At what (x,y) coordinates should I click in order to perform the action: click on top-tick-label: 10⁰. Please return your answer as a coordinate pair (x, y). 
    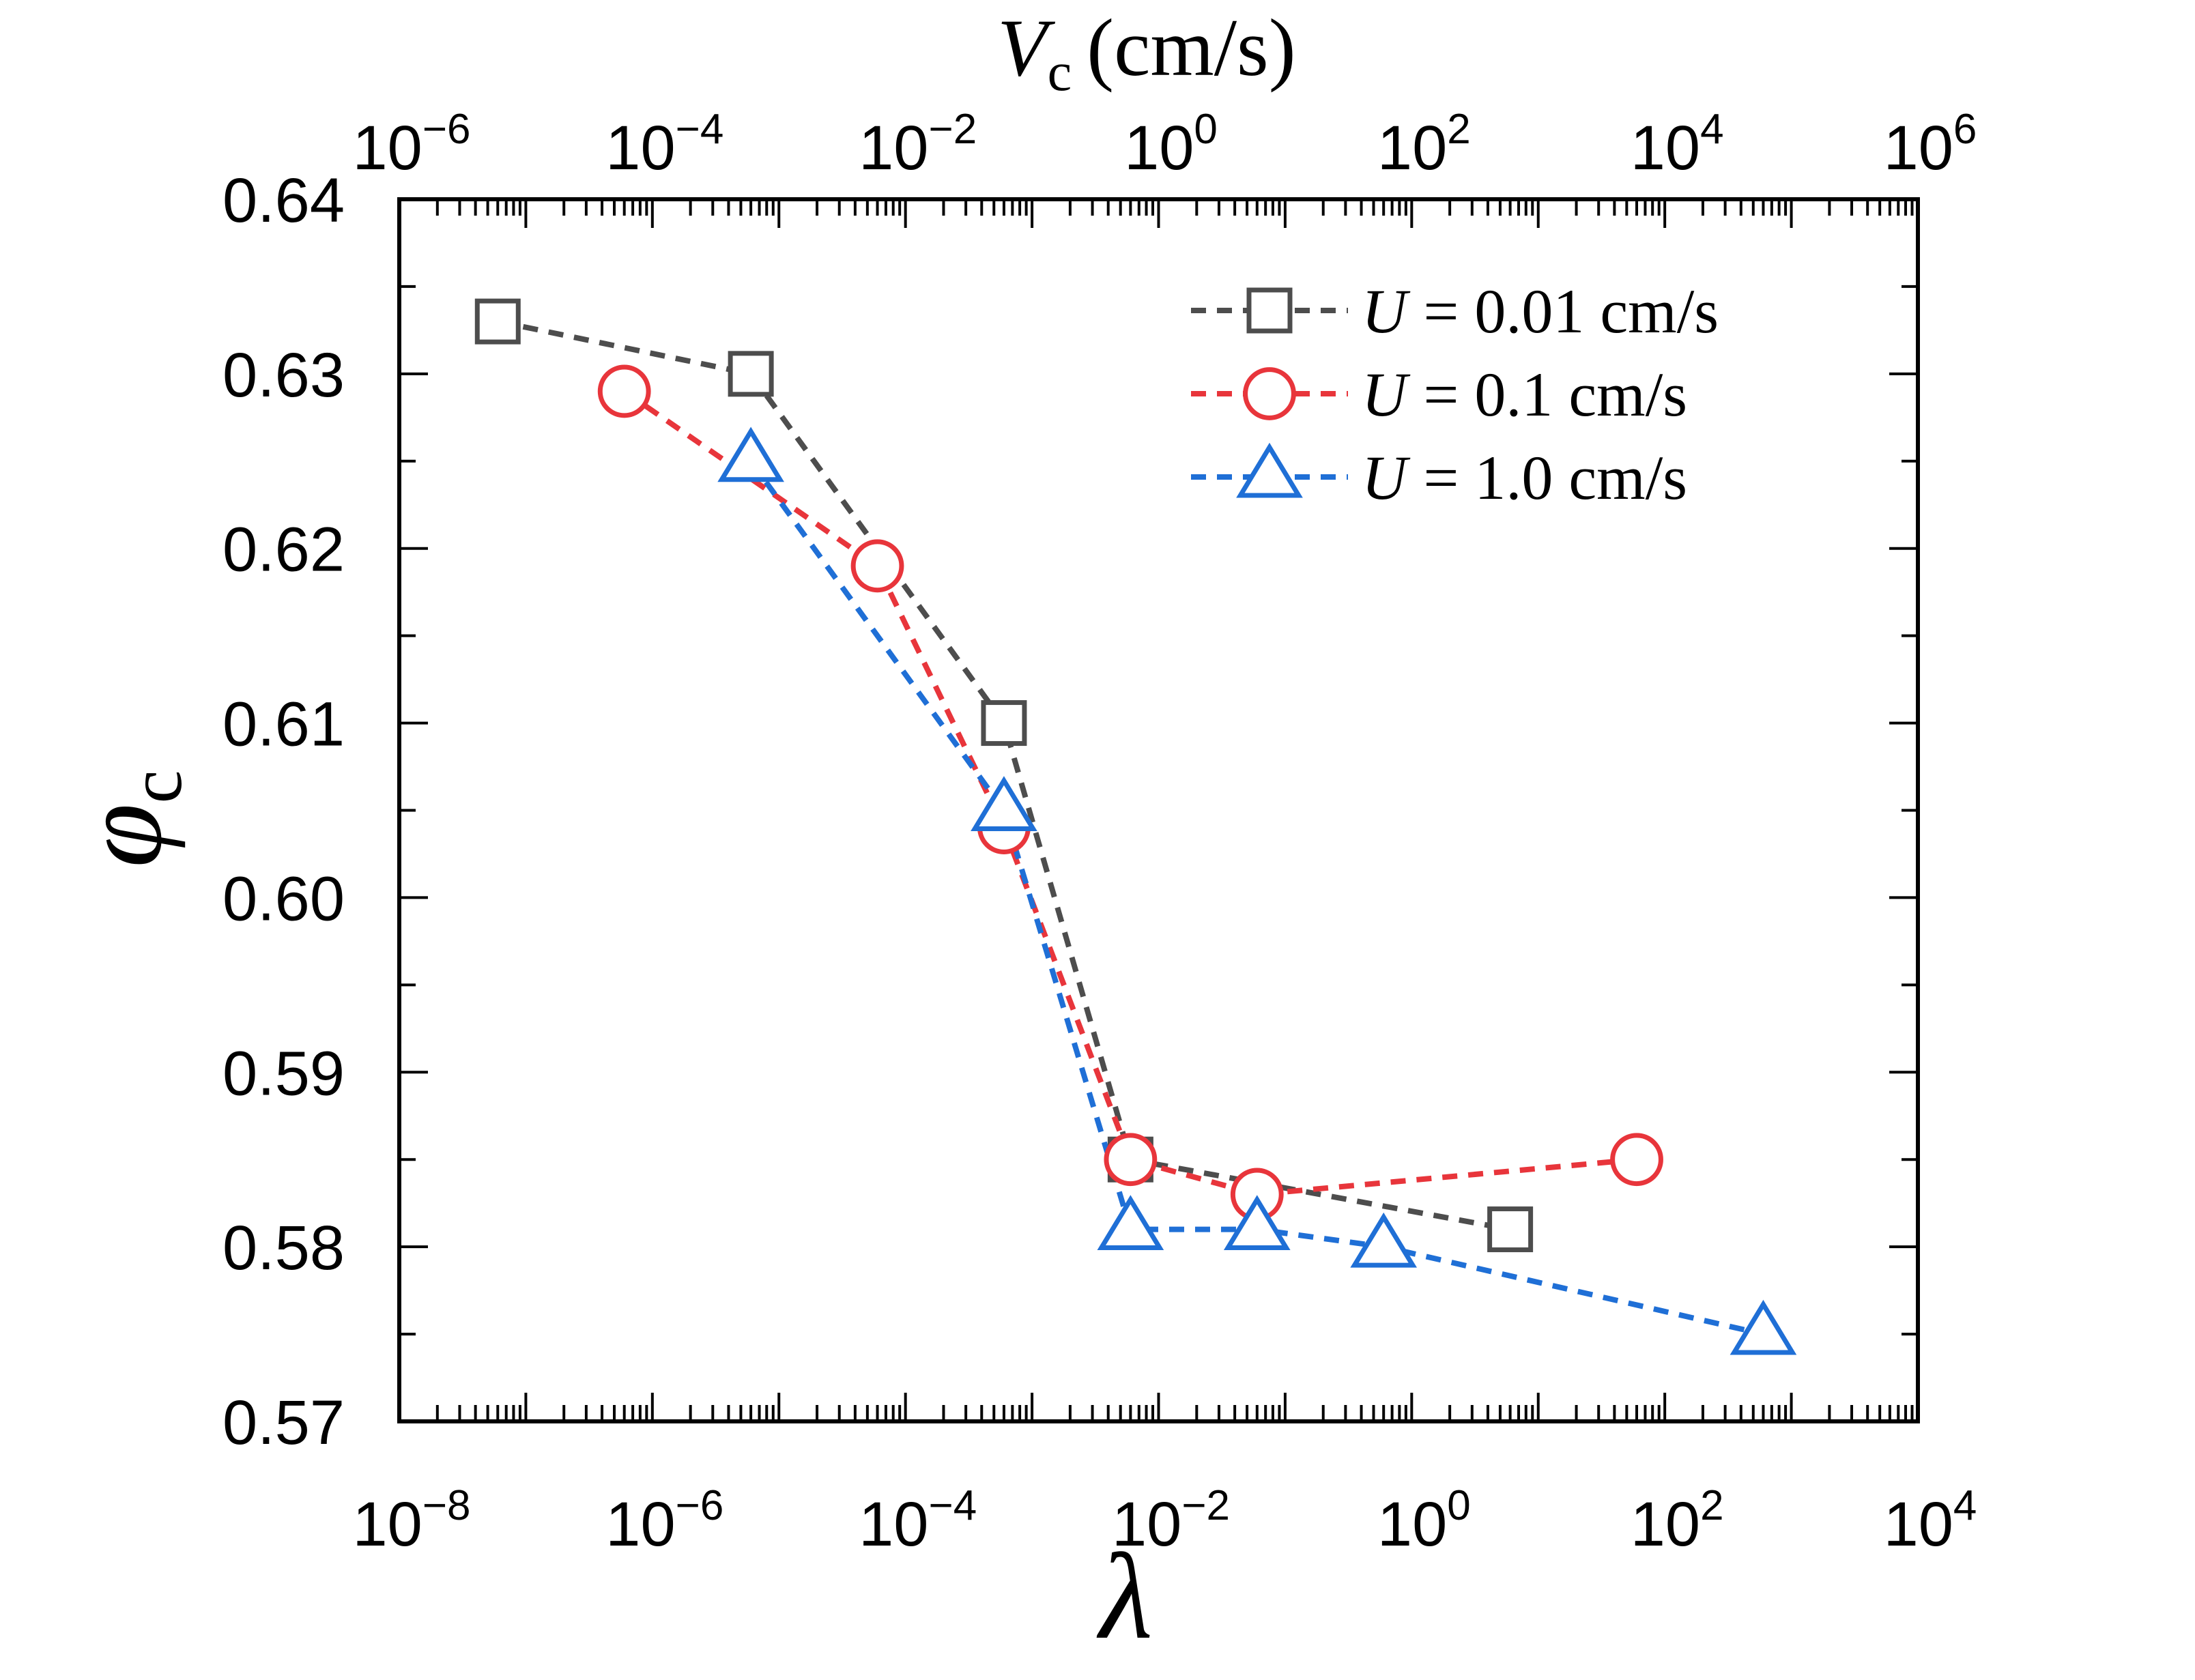
    Looking at the image, I should click on (1171, 144).